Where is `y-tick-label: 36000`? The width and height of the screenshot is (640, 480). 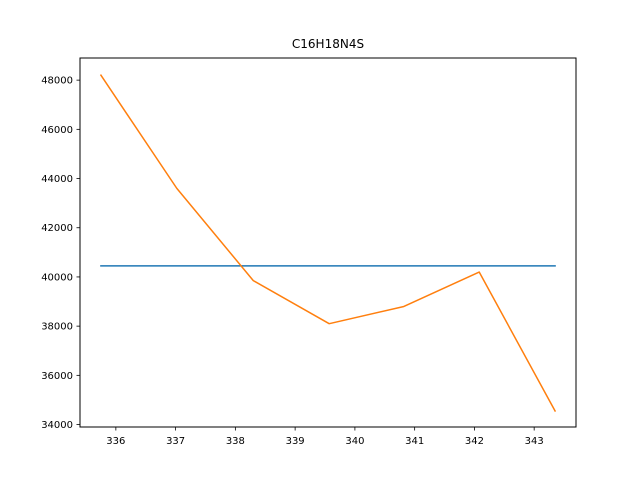 y-tick-label: 36000 is located at coordinates (57, 376).